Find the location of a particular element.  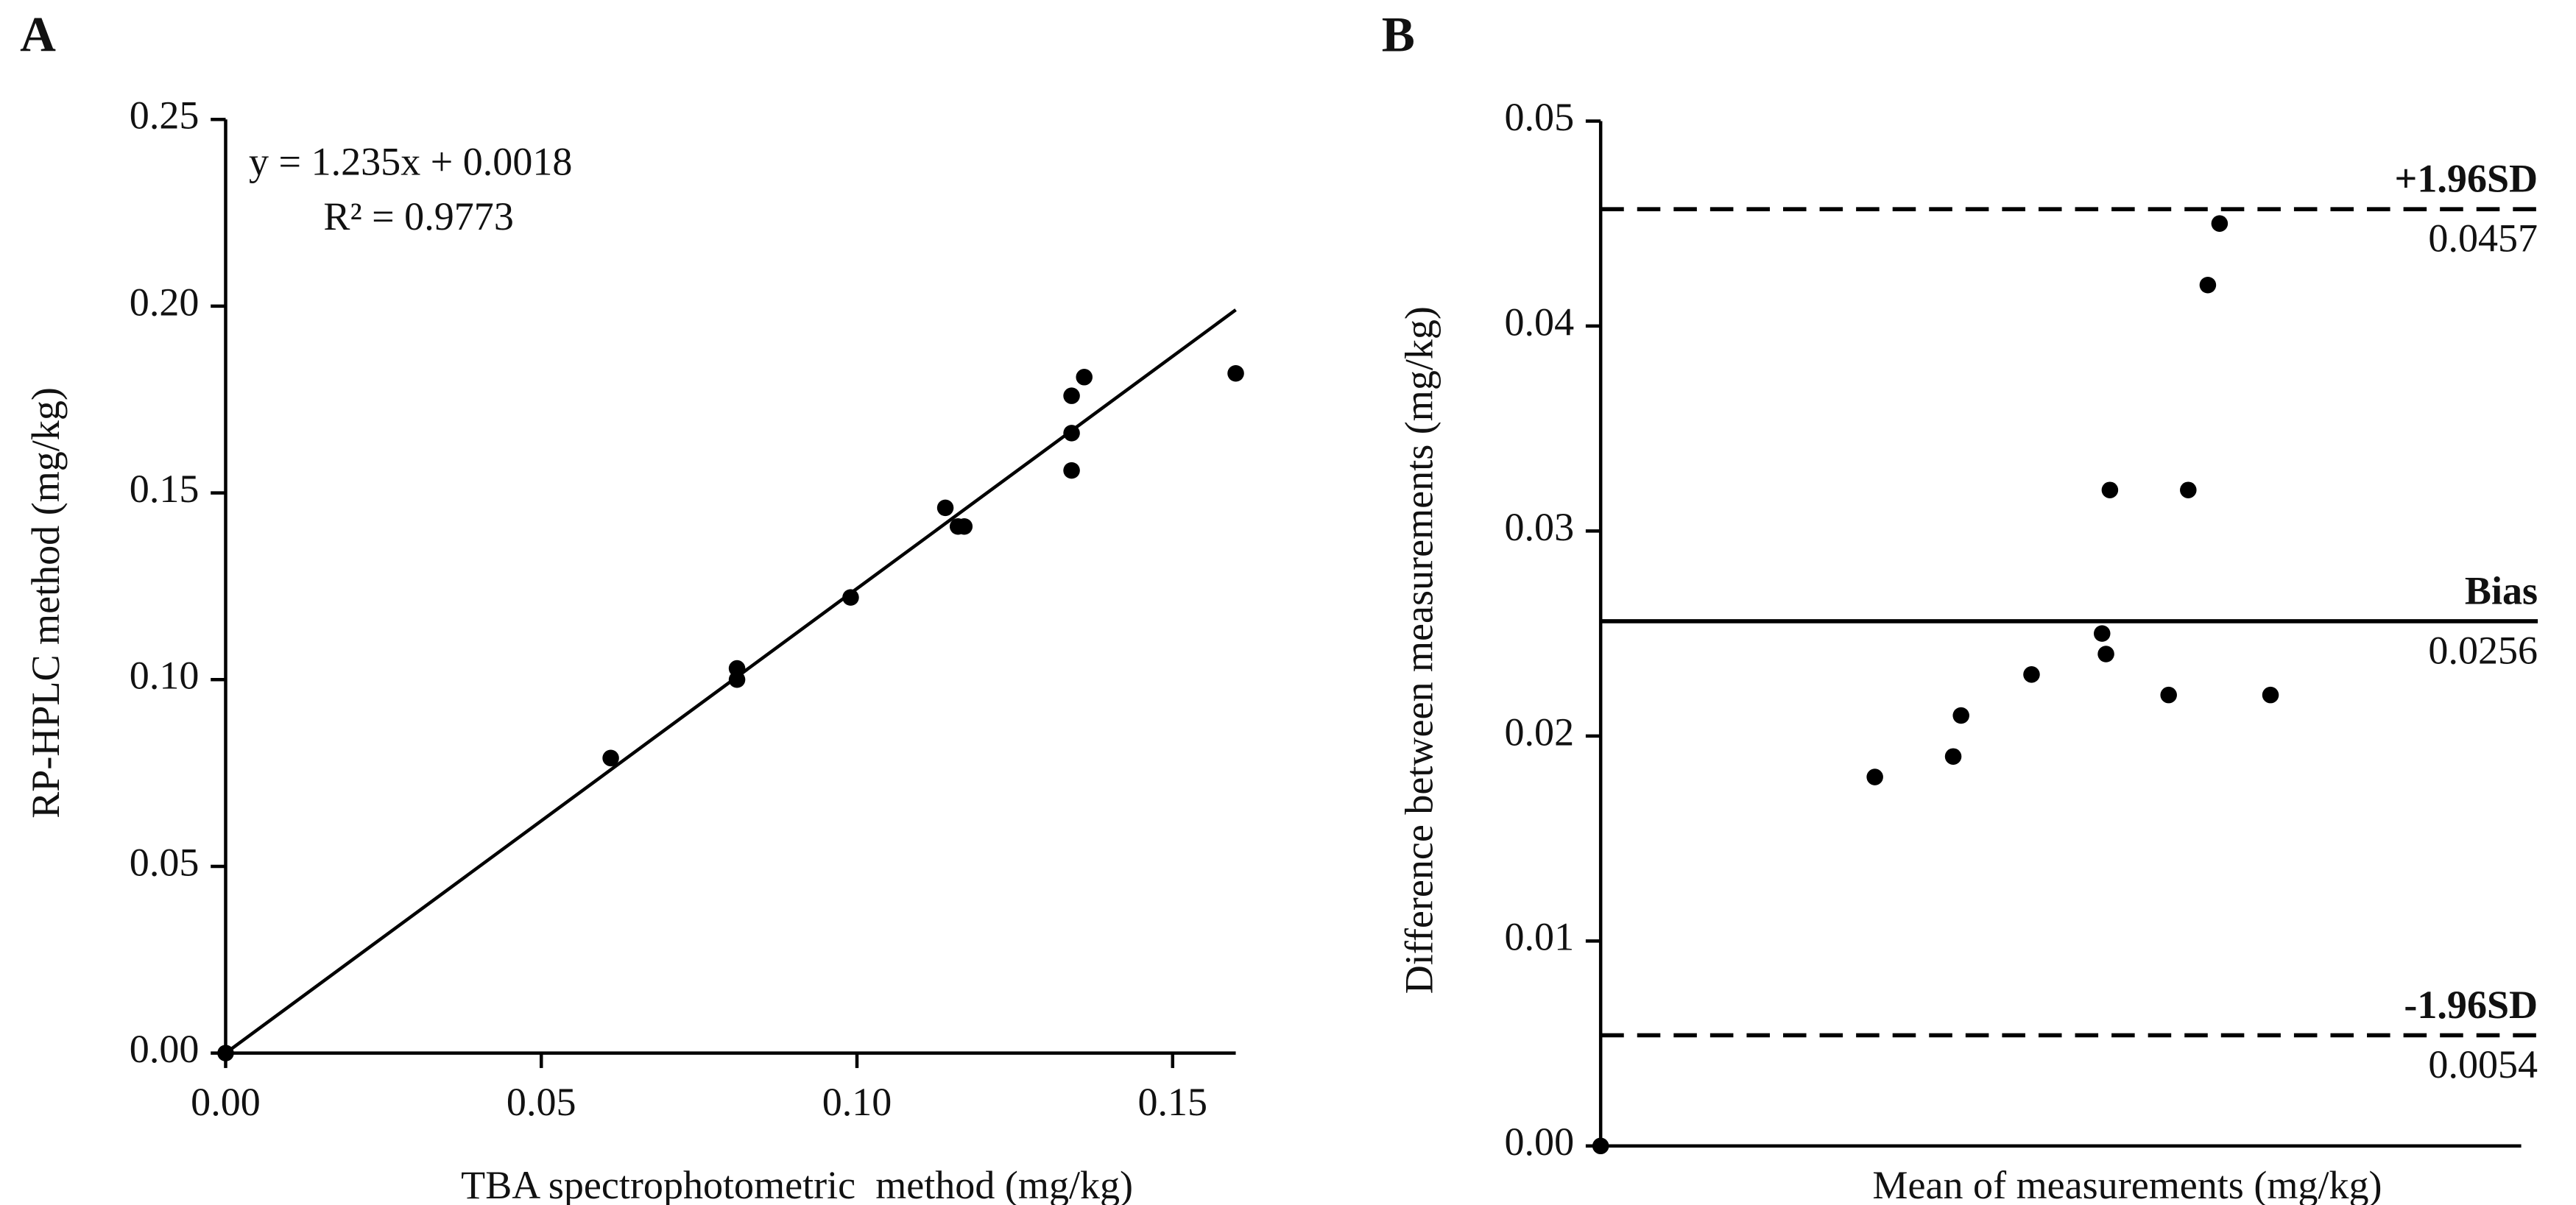

x-tick-label: 0.10 is located at coordinates (857, 1102).